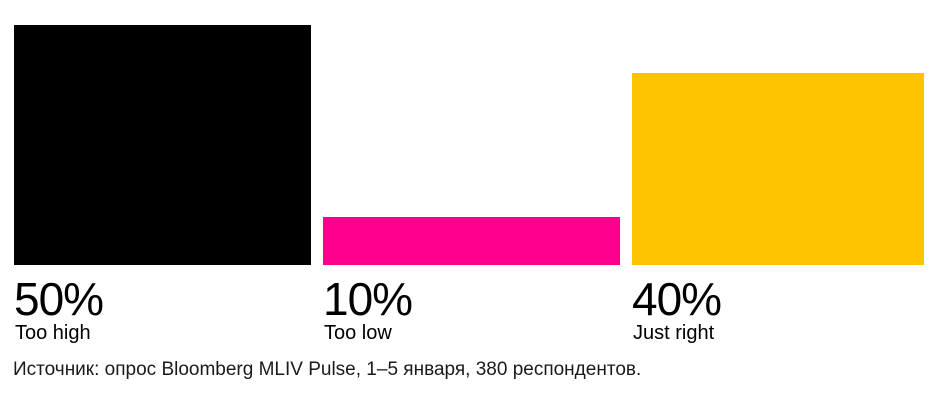 The height and width of the screenshot is (403, 934). Describe the element at coordinates (778, 169) in the screenshot. I see `bar-just-right` at that location.